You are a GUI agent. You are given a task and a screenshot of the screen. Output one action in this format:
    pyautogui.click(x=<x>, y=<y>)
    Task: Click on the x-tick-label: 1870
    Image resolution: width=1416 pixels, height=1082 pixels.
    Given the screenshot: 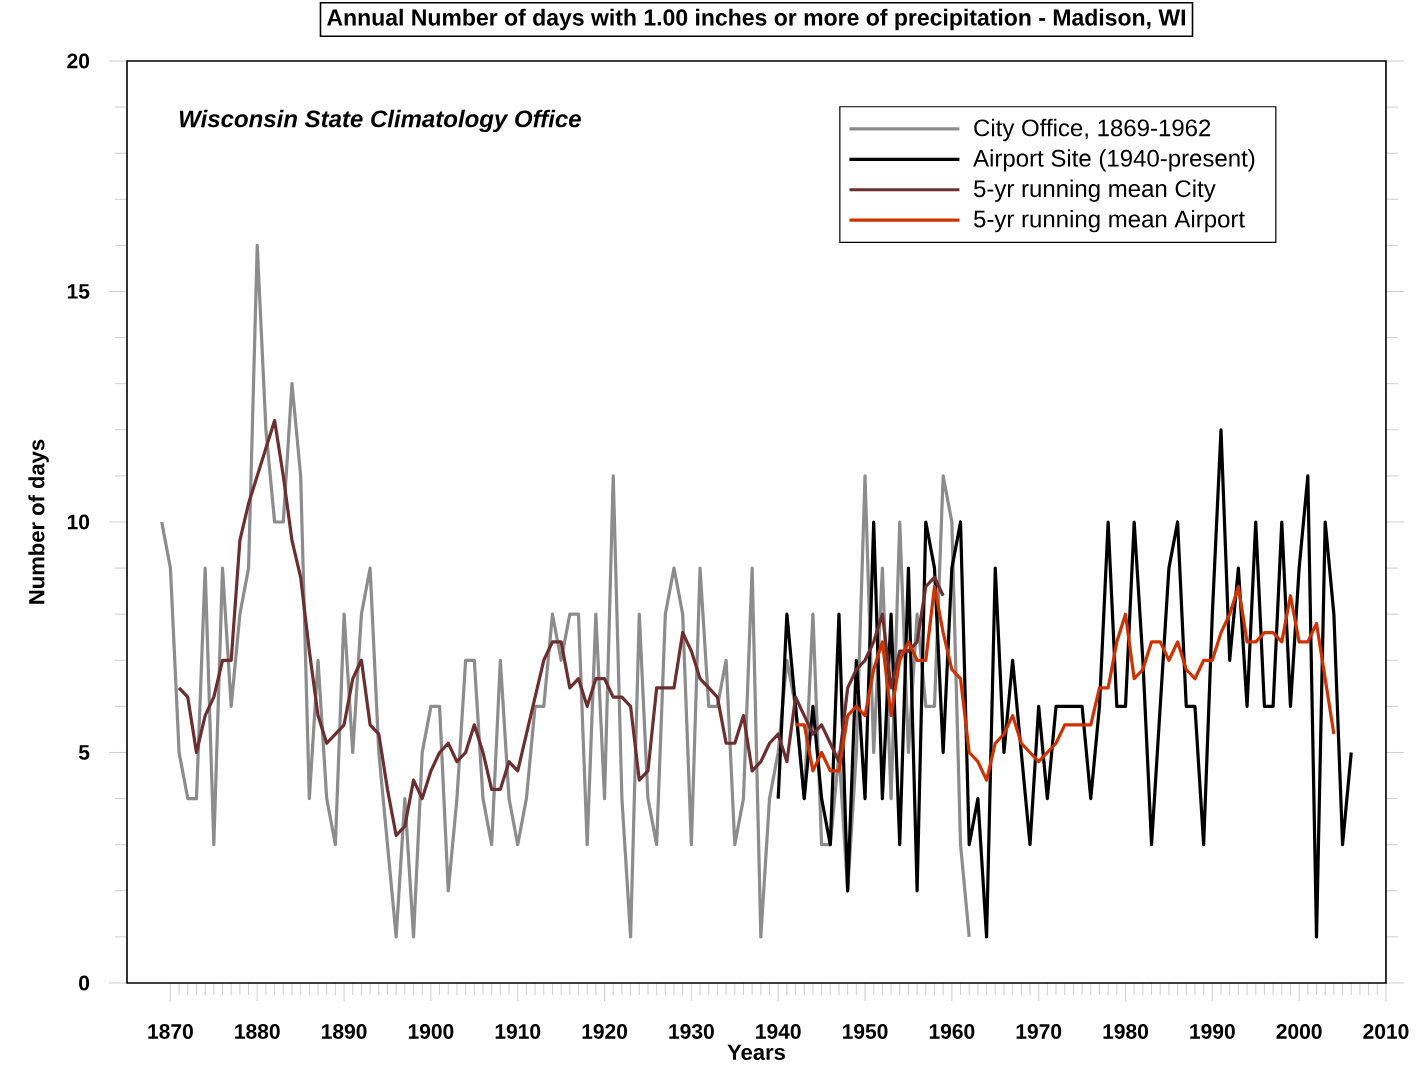 What is the action you would take?
    pyautogui.click(x=170, y=1031)
    